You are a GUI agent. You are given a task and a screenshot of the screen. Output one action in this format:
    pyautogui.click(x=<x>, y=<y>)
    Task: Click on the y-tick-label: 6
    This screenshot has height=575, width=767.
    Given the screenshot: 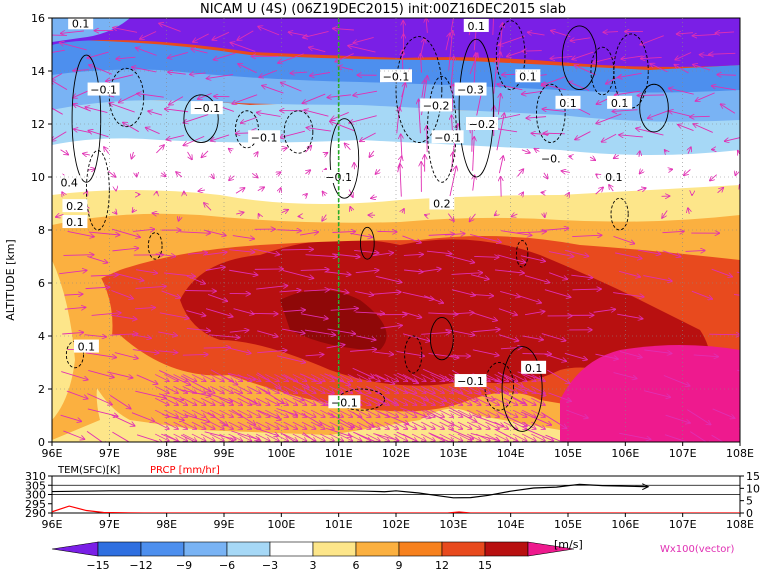 What is the action you would take?
    pyautogui.click(x=41, y=283)
    